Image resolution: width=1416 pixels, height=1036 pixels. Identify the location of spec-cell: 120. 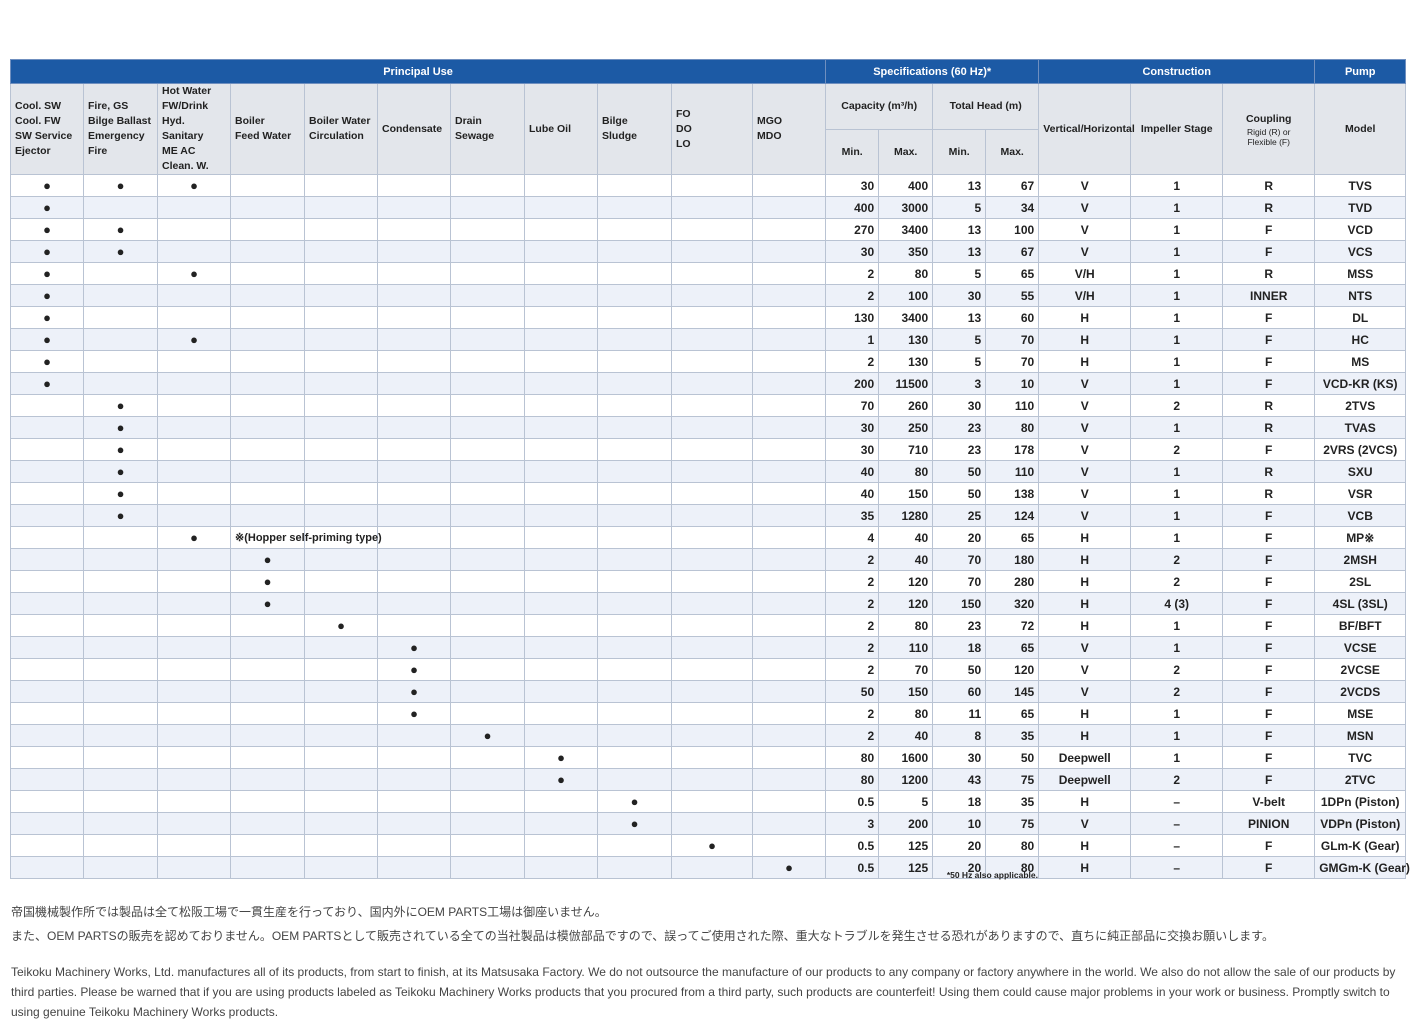
(906, 581).